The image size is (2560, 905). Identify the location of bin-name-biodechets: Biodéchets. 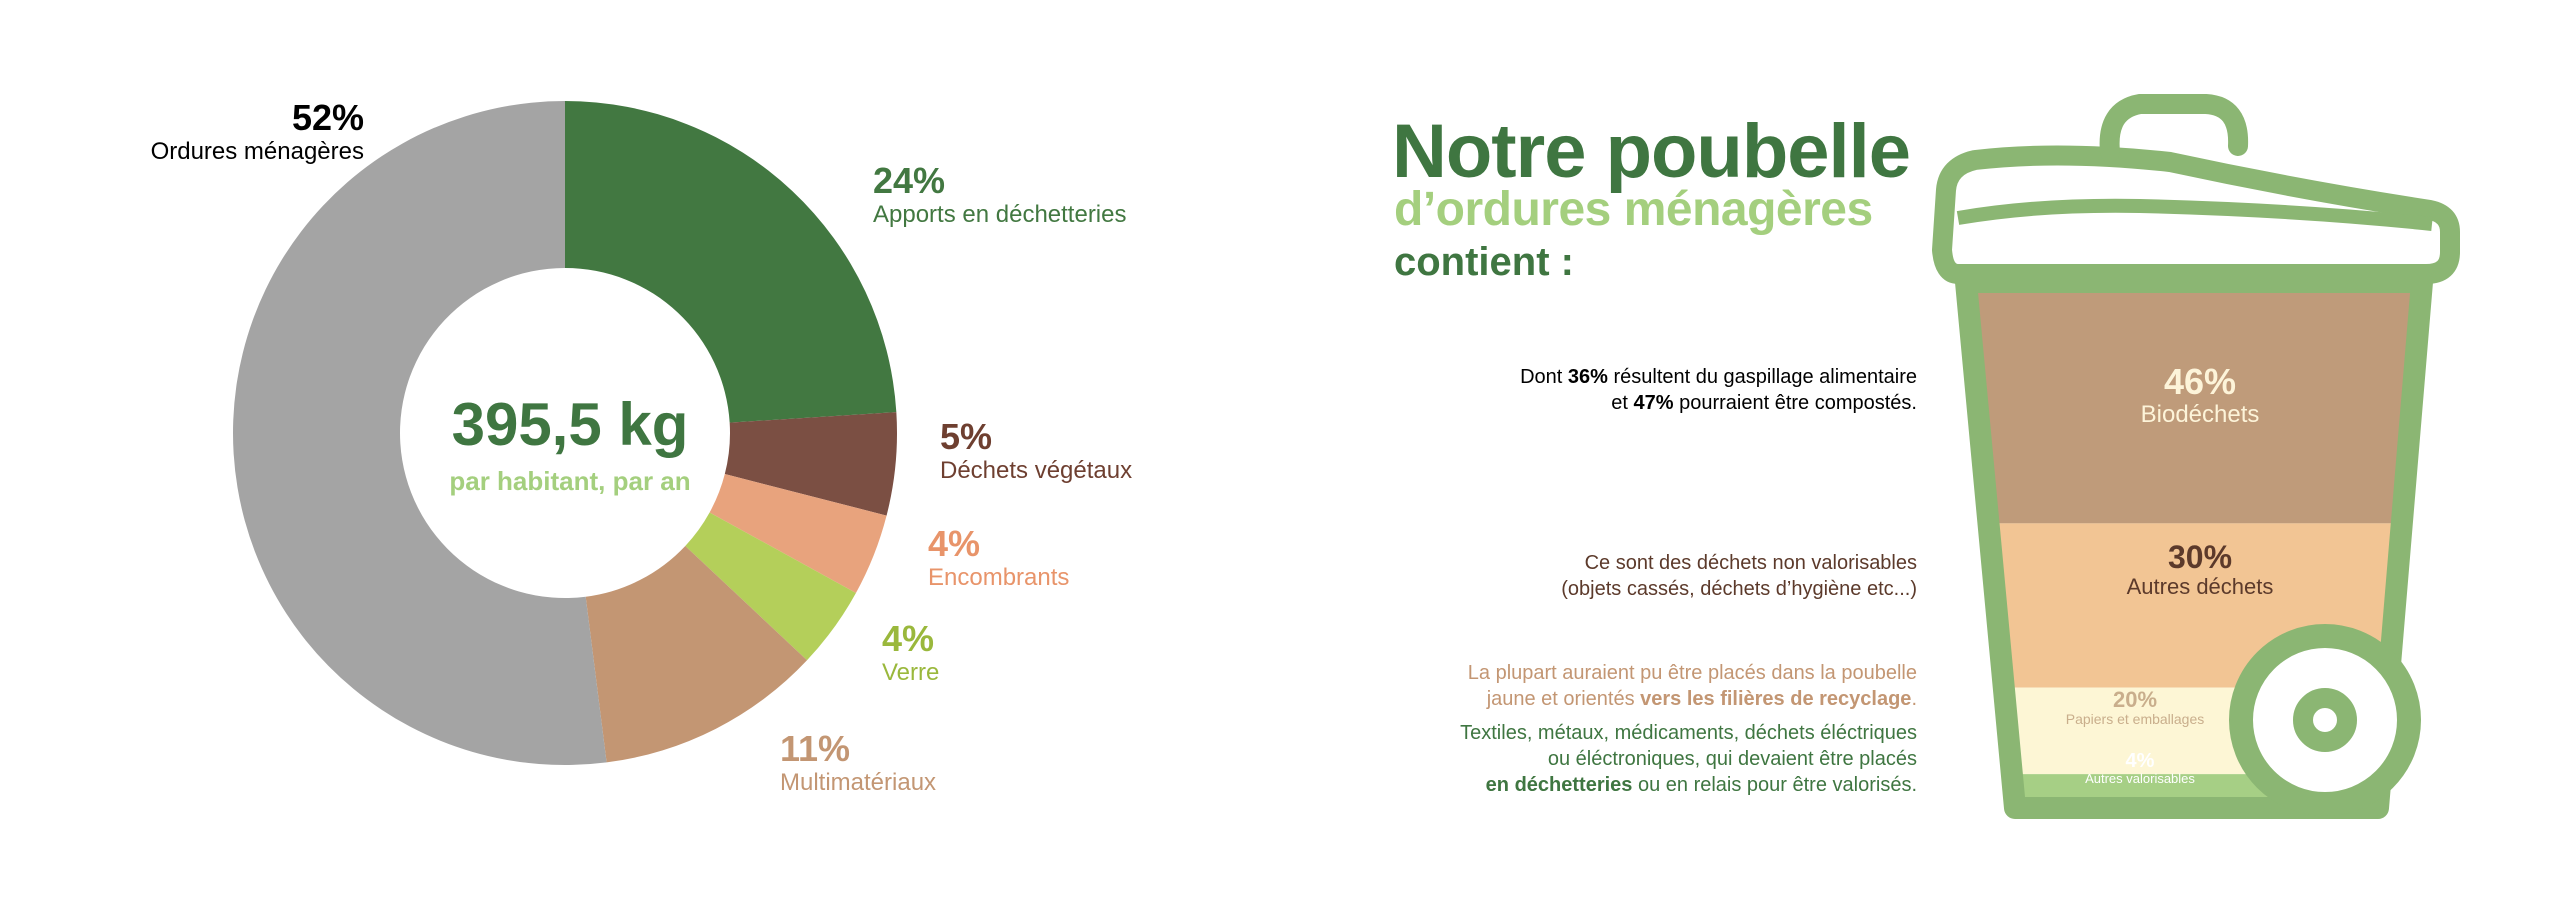
(2200, 414).